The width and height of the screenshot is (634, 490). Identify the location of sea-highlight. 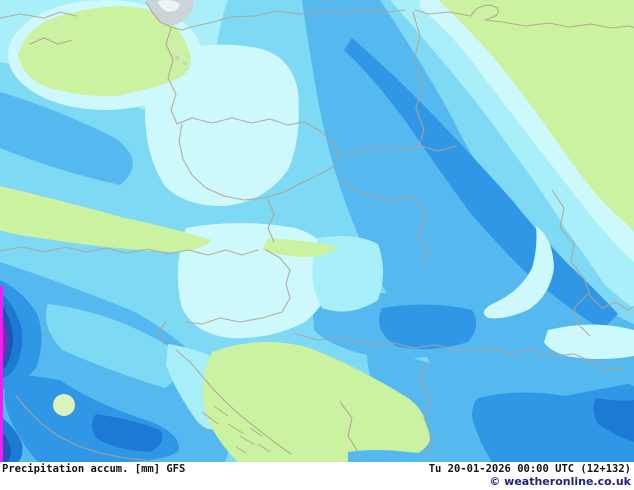
(169, 6).